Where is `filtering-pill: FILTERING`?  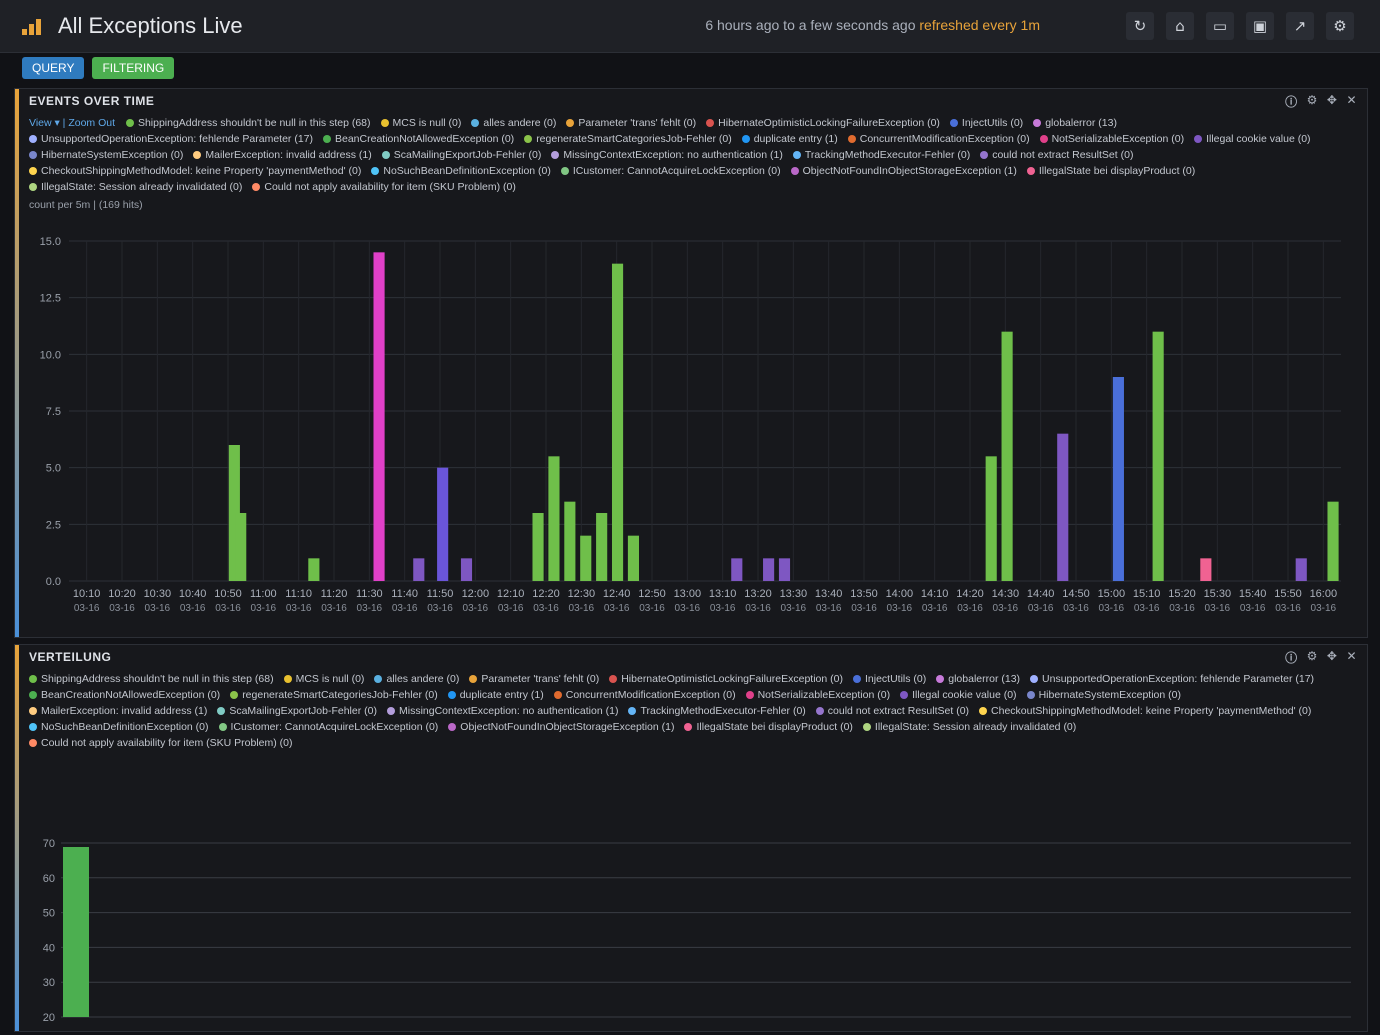
filtering-pill: FILTERING is located at coordinates (133, 68).